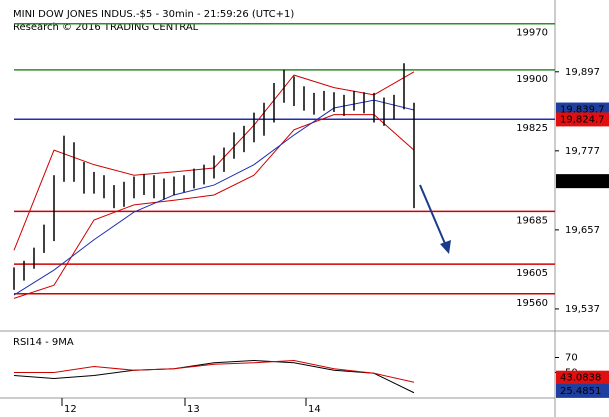 This screenshot has height=417, width=609. I want to click on y-tick-label: 19,777, so click(582, 151).